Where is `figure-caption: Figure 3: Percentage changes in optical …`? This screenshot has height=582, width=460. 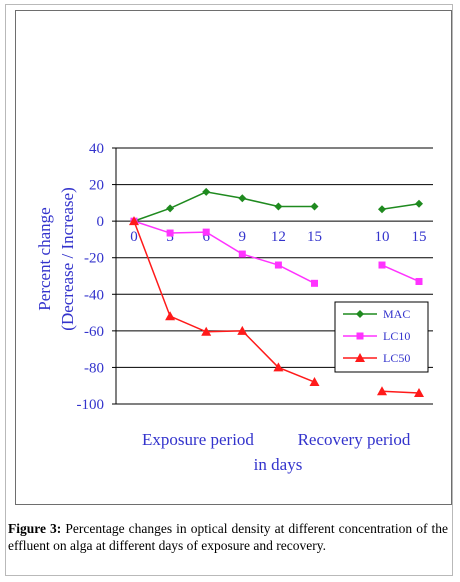
figure-caption: Figure 3: Percentage changes in optical … is located at coordinates (228, 537).